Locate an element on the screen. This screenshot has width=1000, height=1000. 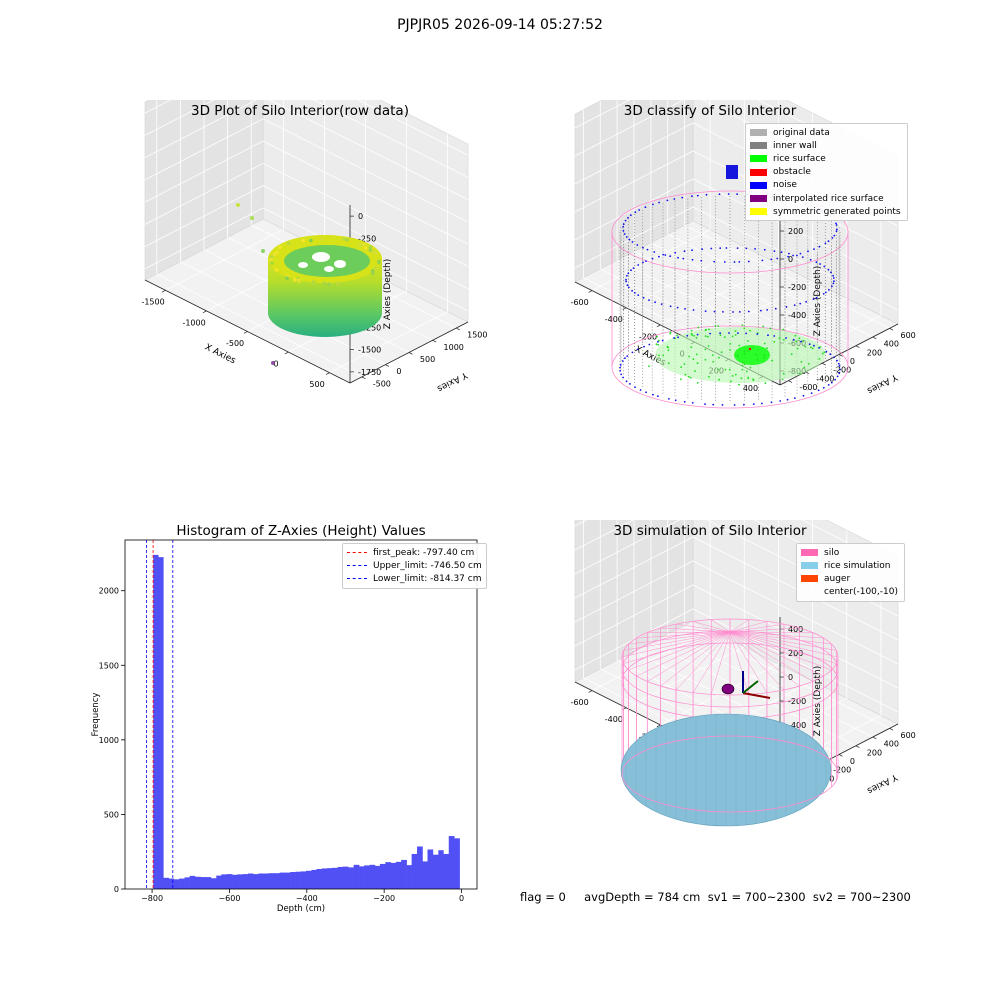
z-tick-label: -250 is located at coordinates (367, 238).